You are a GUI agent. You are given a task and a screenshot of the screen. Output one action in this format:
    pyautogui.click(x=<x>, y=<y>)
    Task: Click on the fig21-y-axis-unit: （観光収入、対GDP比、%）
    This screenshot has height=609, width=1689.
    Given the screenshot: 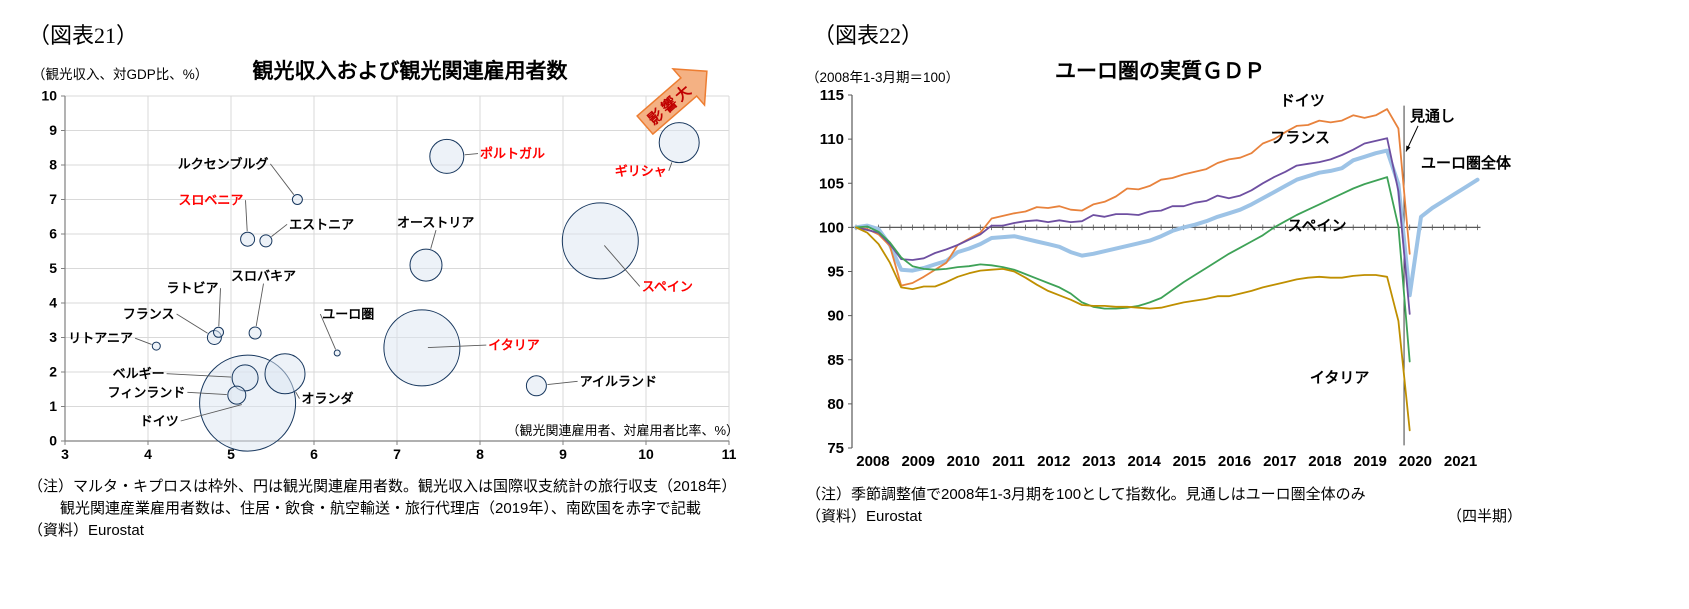 What is the action you would take?
    pyautogui.click(x=120, y=74)
    